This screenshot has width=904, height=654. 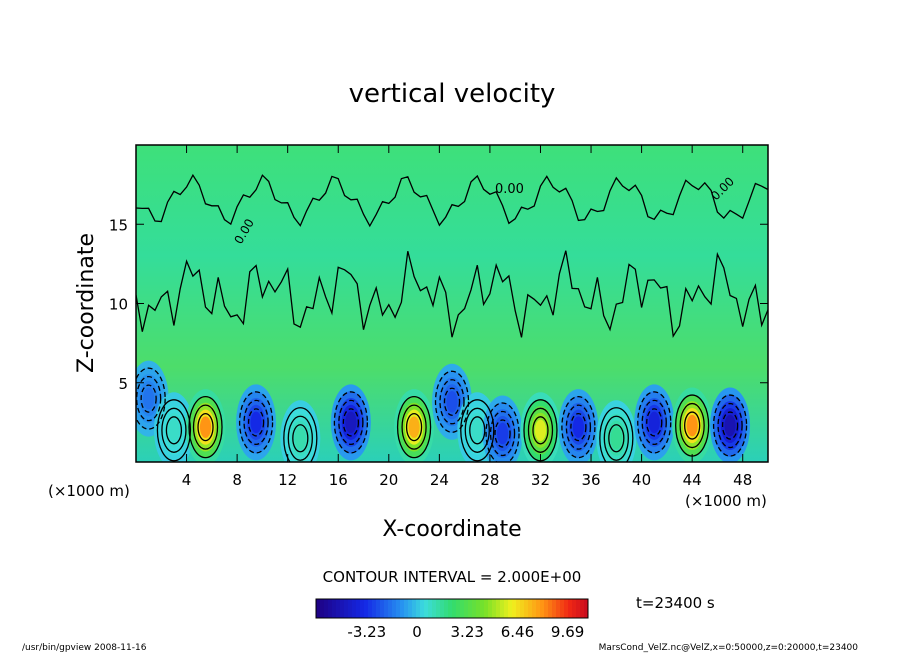 What do you see at coordinates (338, 480) in the screenshot?
I see `x-tick-label: 16` at bounding box center [338, 480].